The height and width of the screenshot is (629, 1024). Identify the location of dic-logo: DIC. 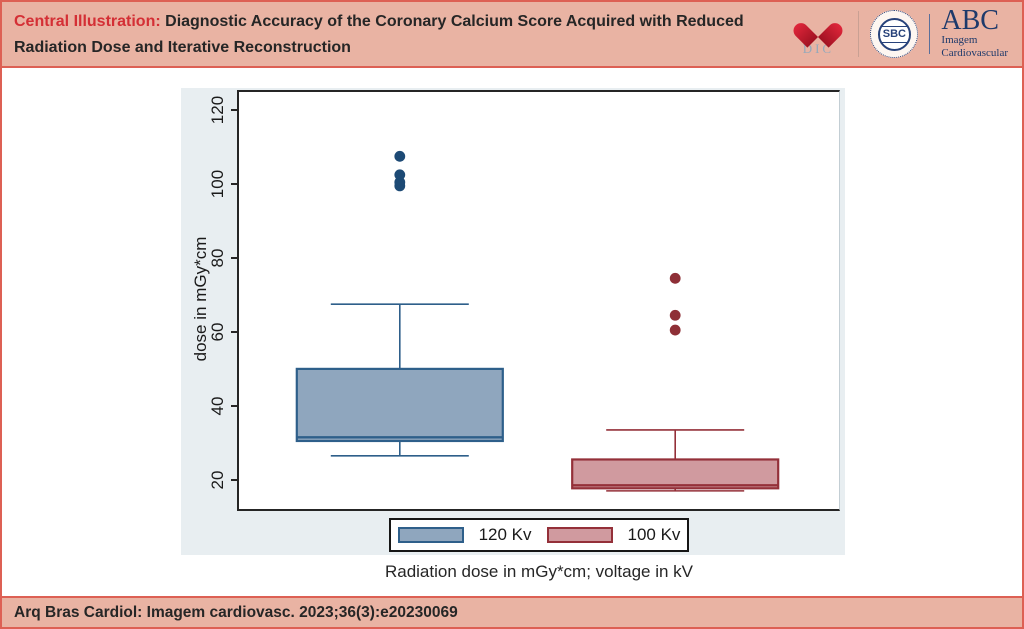
(818, 34).